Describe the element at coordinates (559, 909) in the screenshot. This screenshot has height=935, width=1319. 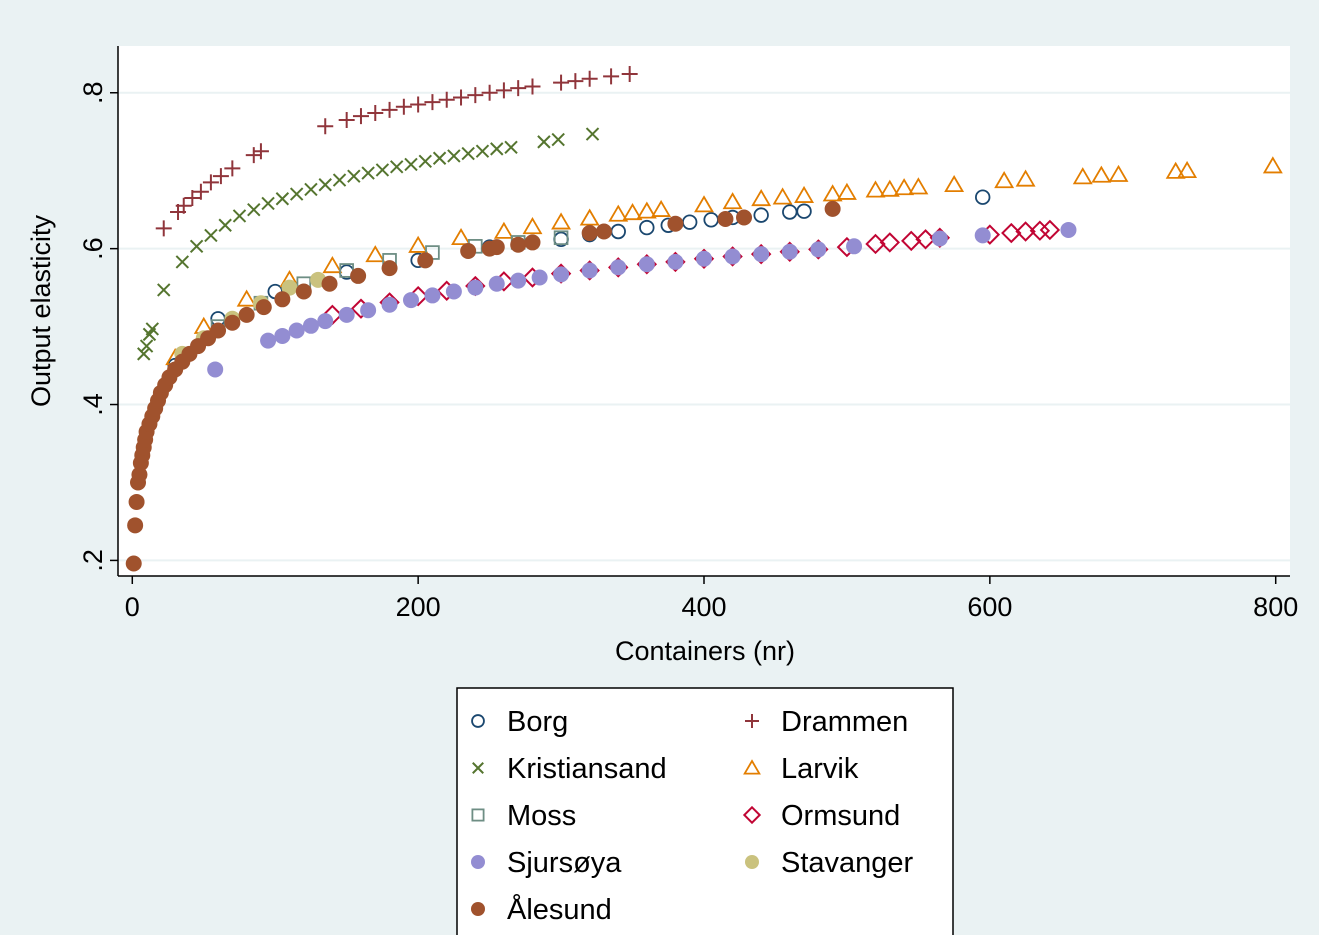
I see `legend-label: Ålesund` at that location.